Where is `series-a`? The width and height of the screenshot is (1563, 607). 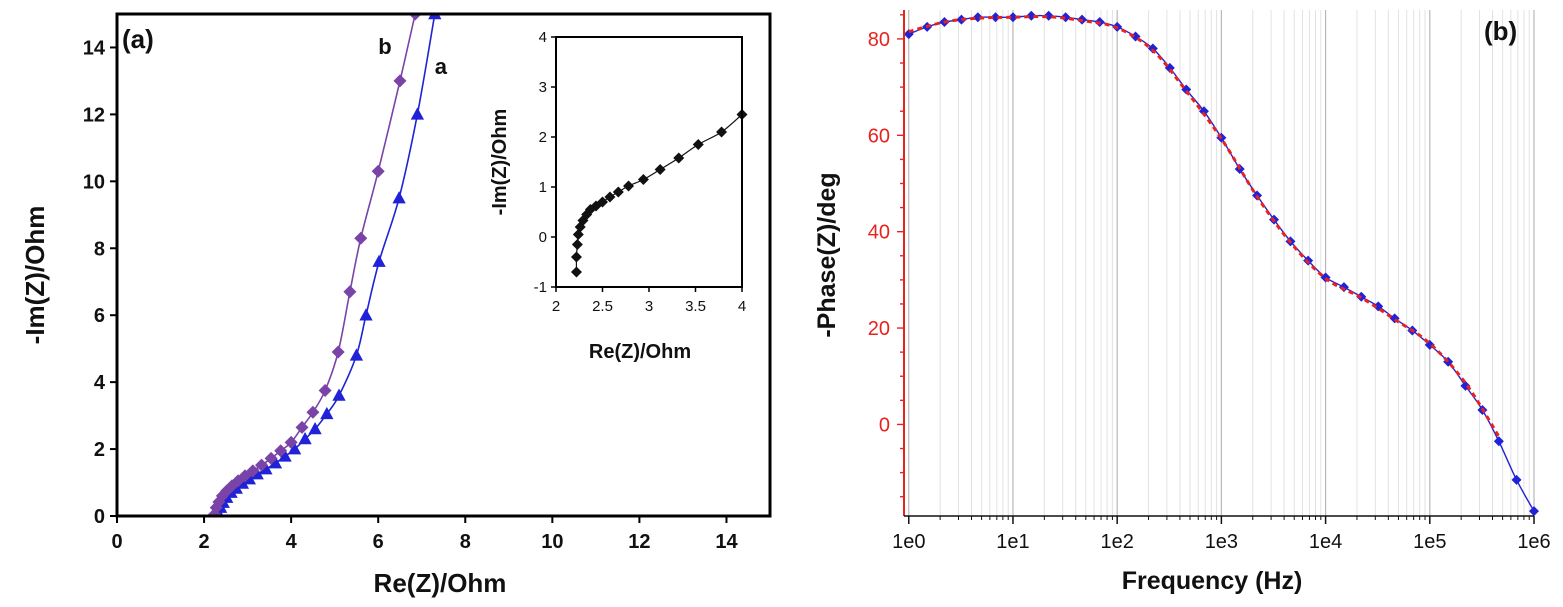
series-a is located at coordinates (326, 272).